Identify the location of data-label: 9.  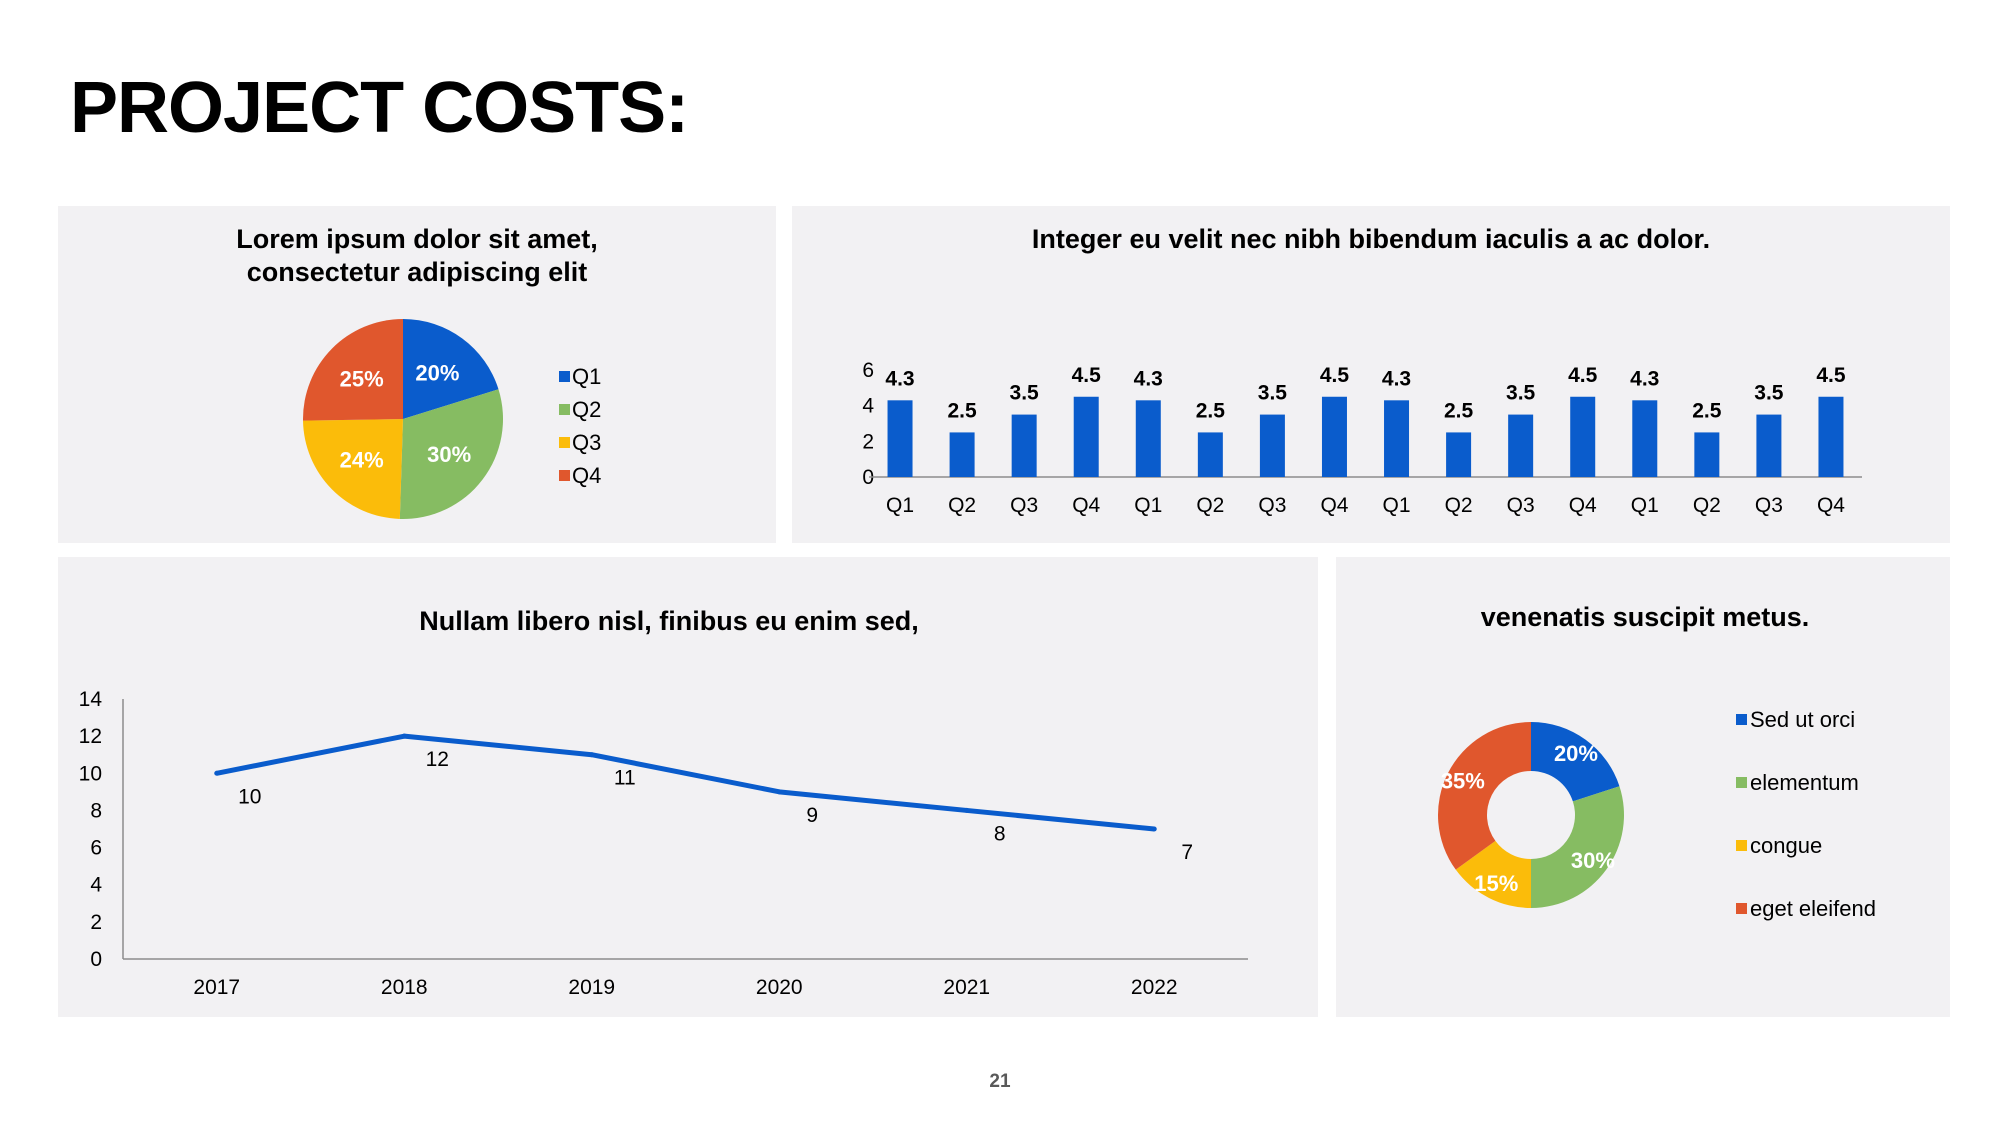
(812, 815).